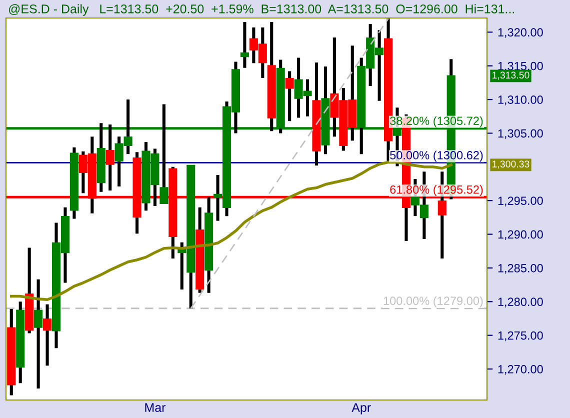 The image size is (570, 418). I want to click on ref-line-label: 50.00% (1300.62), so click(436, 156).